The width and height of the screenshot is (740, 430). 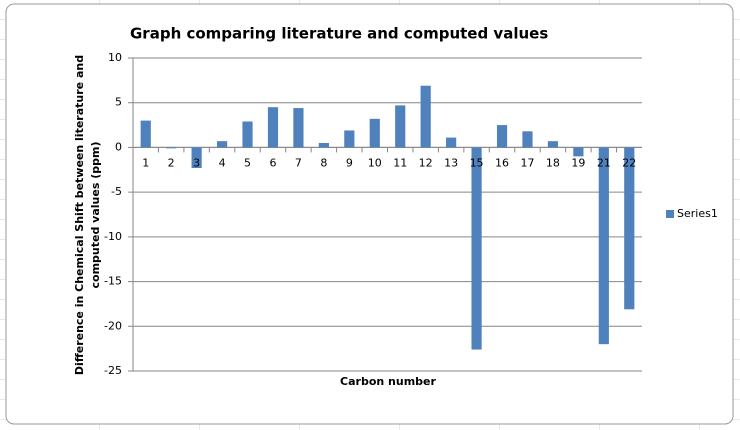 What do you see at coordinates (604, 162) in the screenshot?
I see `x-tick-label: 21` at bounding box center [604, 162].